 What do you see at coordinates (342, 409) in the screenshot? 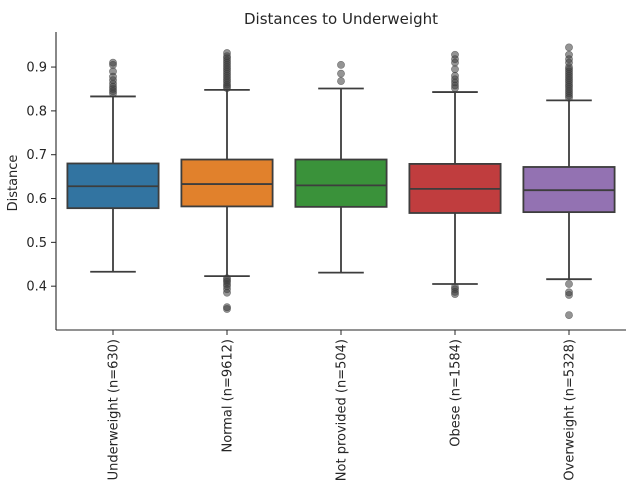
I see `x-tick-label: Not provided (n=504)` at bounding box center [342, 409].